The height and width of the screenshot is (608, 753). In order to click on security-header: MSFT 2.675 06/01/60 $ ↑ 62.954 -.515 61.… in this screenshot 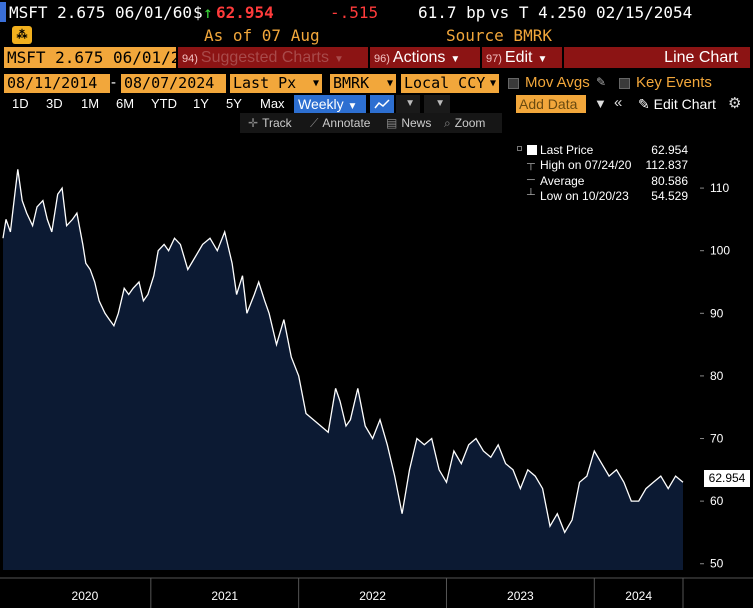, I will do `click(376, 12)`.